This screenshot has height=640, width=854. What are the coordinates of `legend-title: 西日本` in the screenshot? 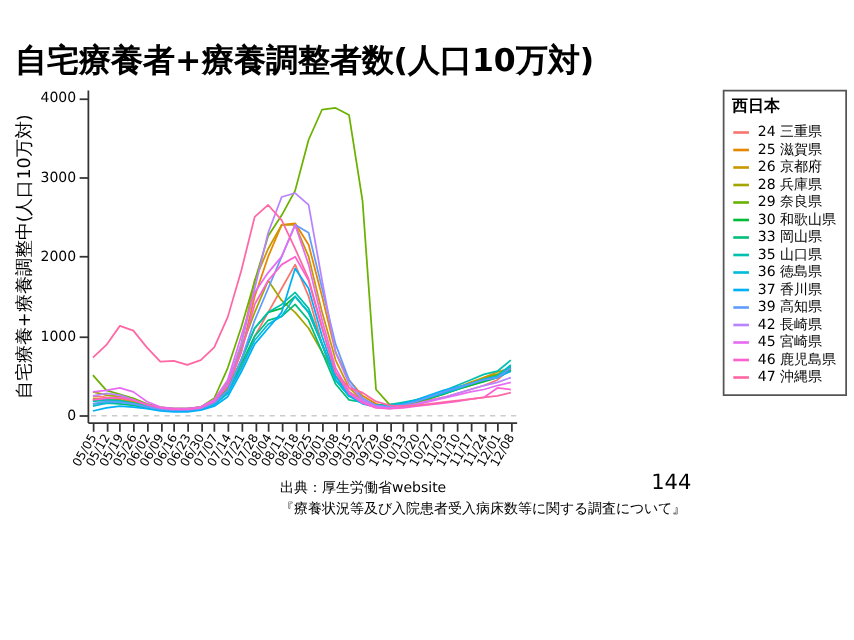 It's located at (755, 105).